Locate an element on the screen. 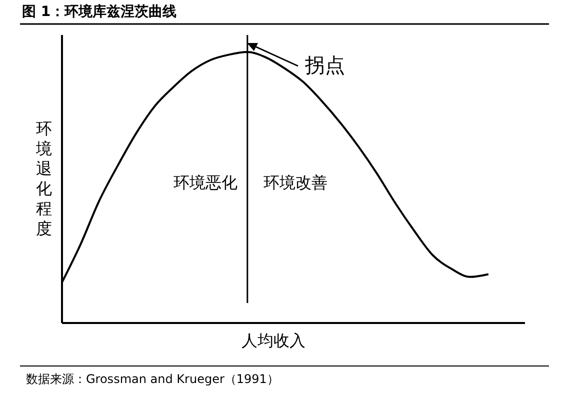 The image size is (569, 394). annotation: 环境恶化 is located at coordinates (205, 182).